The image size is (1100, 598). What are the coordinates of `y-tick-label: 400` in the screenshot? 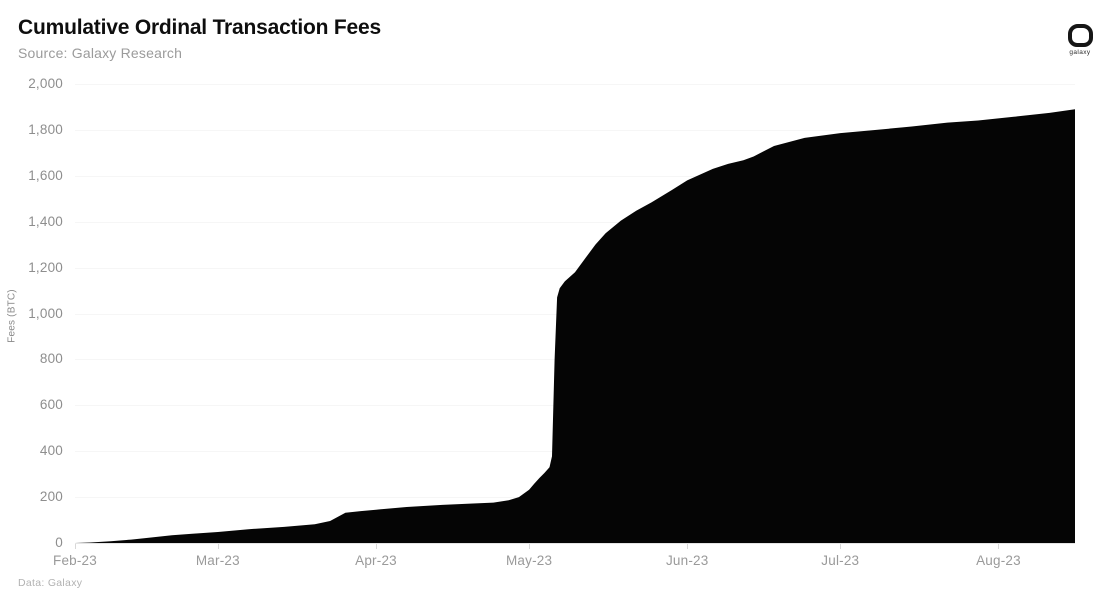 It's located at (51, 451).